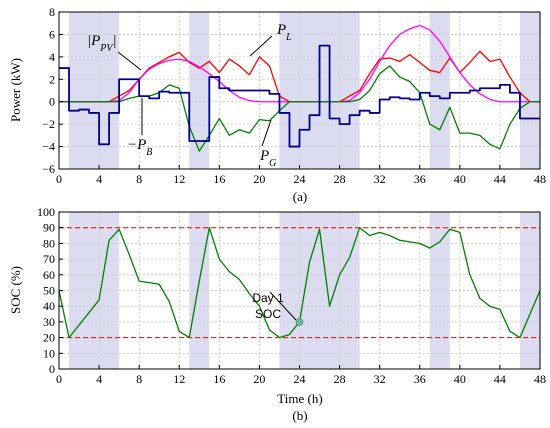 The height and width of the screenshot is (428, 550). Describe the element at coordinates (49, 306) in the screenshot. I see `y-tick-label-4: 40` at that location.